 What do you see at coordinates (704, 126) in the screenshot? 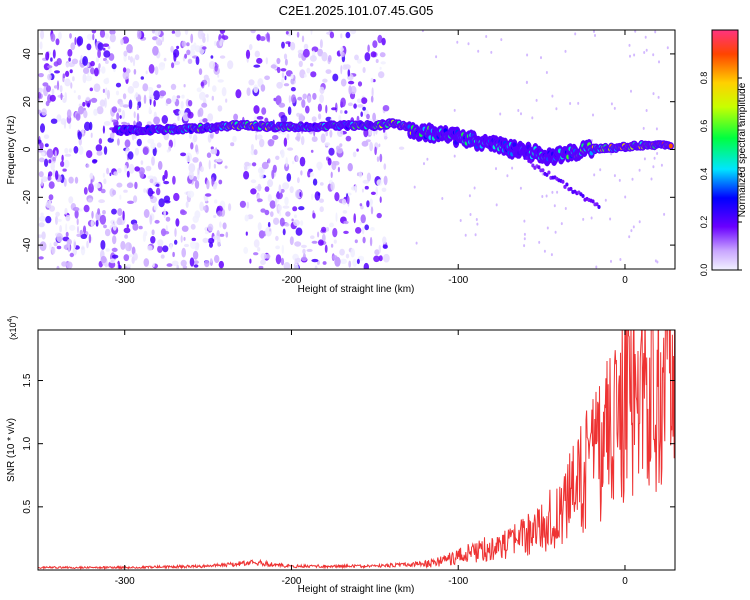
I see `colorbar-tick-label: 0.6` at bounding box center [704, 126].